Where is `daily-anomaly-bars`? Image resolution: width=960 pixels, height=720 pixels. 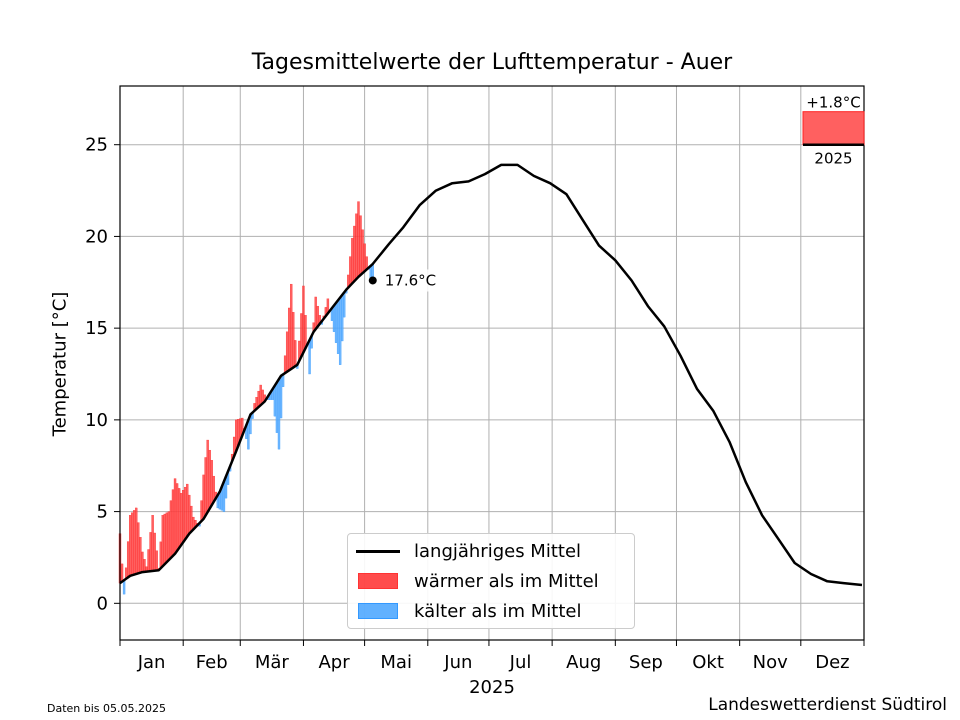 daily-anomaly-bars is located at coordinates (246, 398).